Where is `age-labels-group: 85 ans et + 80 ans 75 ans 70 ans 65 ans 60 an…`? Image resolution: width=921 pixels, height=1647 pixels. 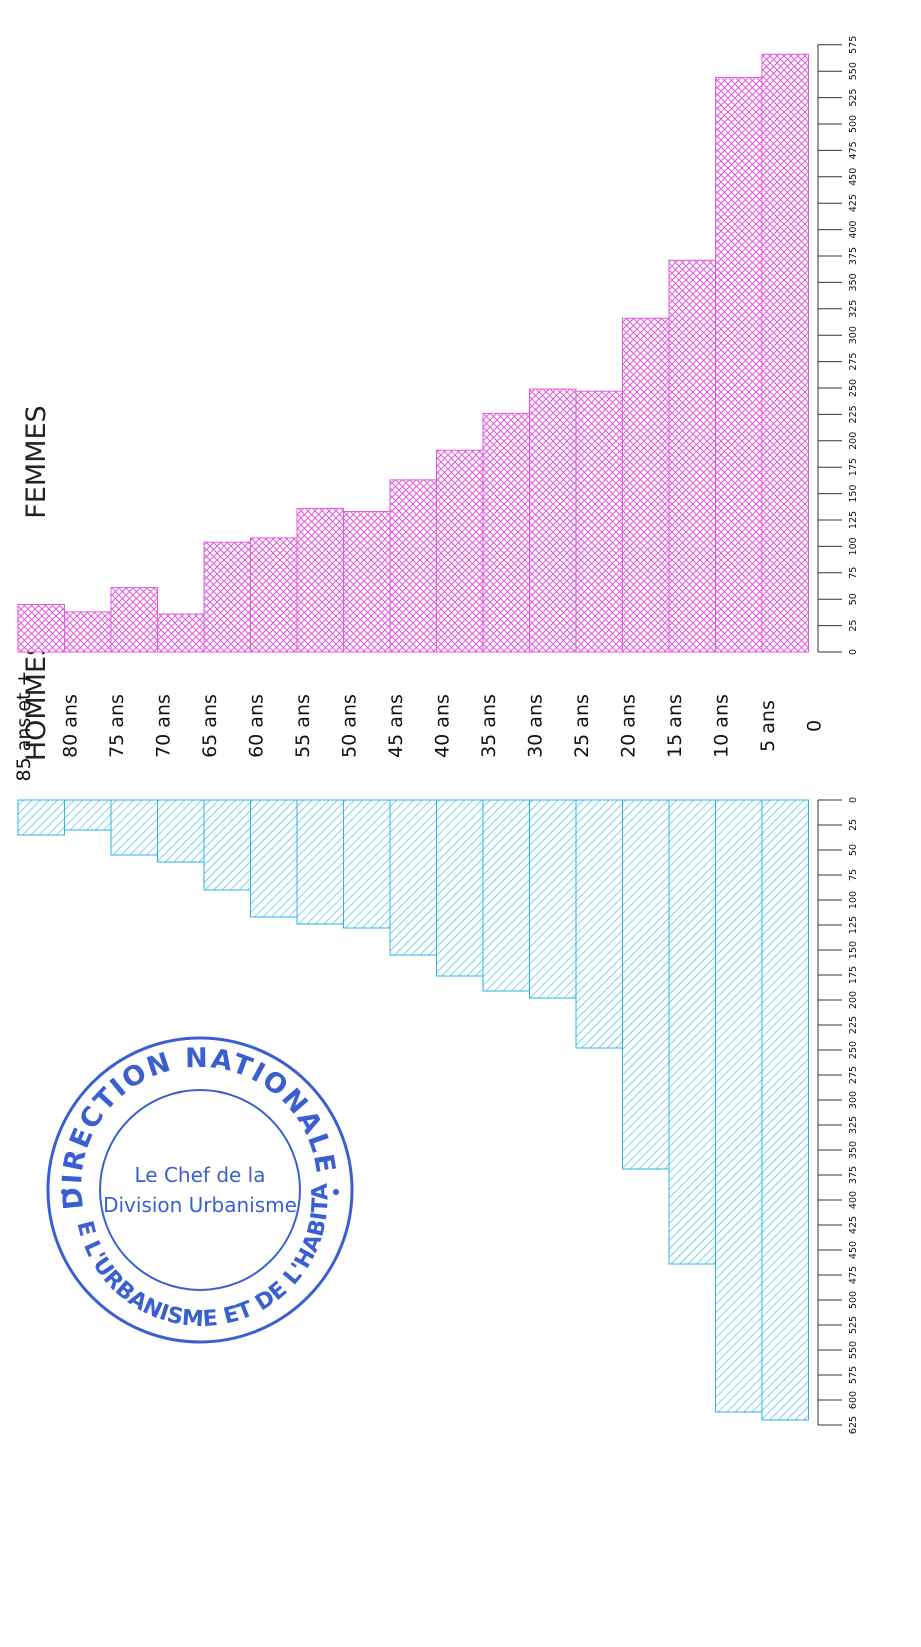
age-labels-group: 85 ans et + 80 ans 75 ans 70 ans 65 ans 60 an… is located at coordinates (419, 726).